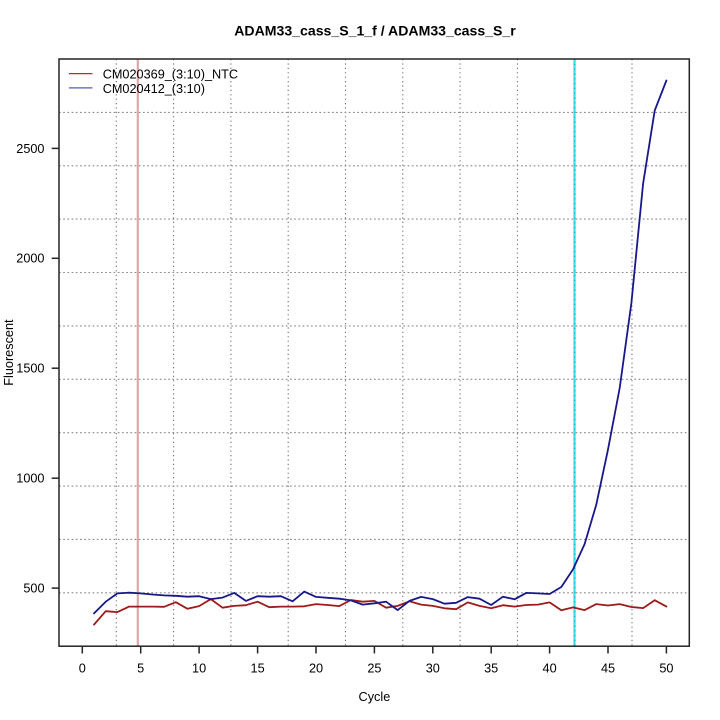  I want to click on svg-text: 40, so click(550, 668).